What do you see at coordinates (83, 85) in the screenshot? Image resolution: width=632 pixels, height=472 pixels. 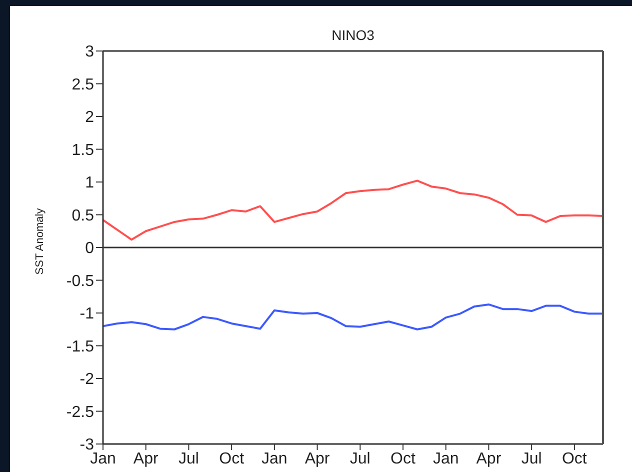 I see `y-tick-label: 2.5` at bounding box center [83, 85].